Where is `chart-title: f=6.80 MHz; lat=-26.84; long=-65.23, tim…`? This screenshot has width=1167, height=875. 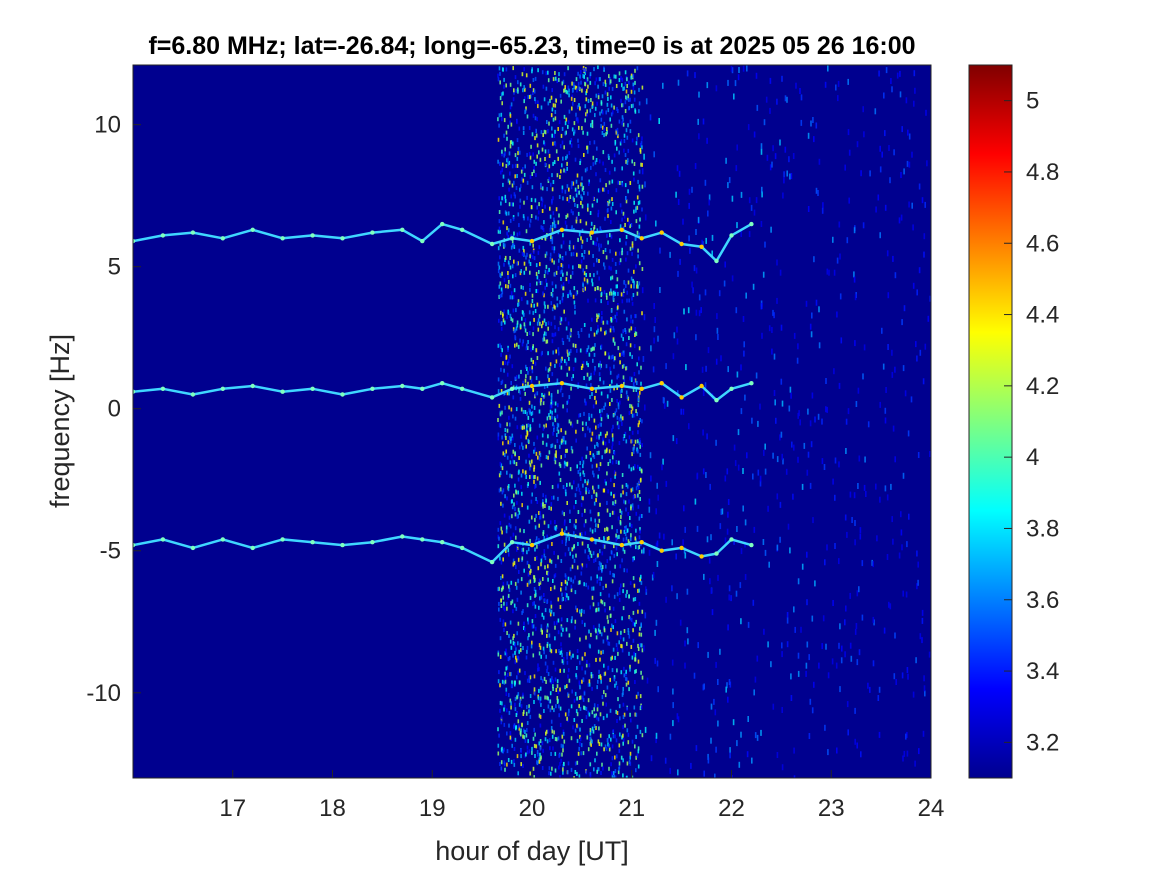
chart-title: f=6.80 MHz; lat=-26.84; long=-65.23, tim… is located at coordinates (531, 46).